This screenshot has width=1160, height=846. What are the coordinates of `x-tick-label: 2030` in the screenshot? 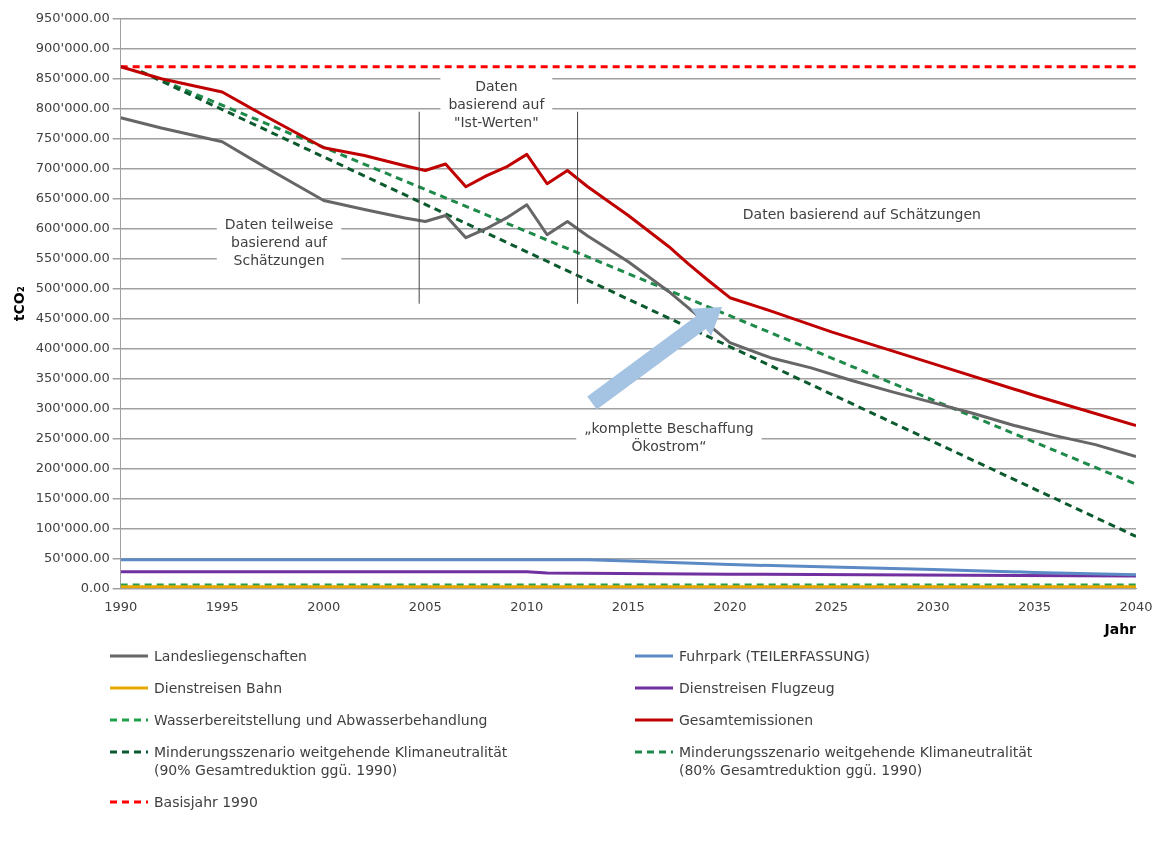 It's located at (933, 606).